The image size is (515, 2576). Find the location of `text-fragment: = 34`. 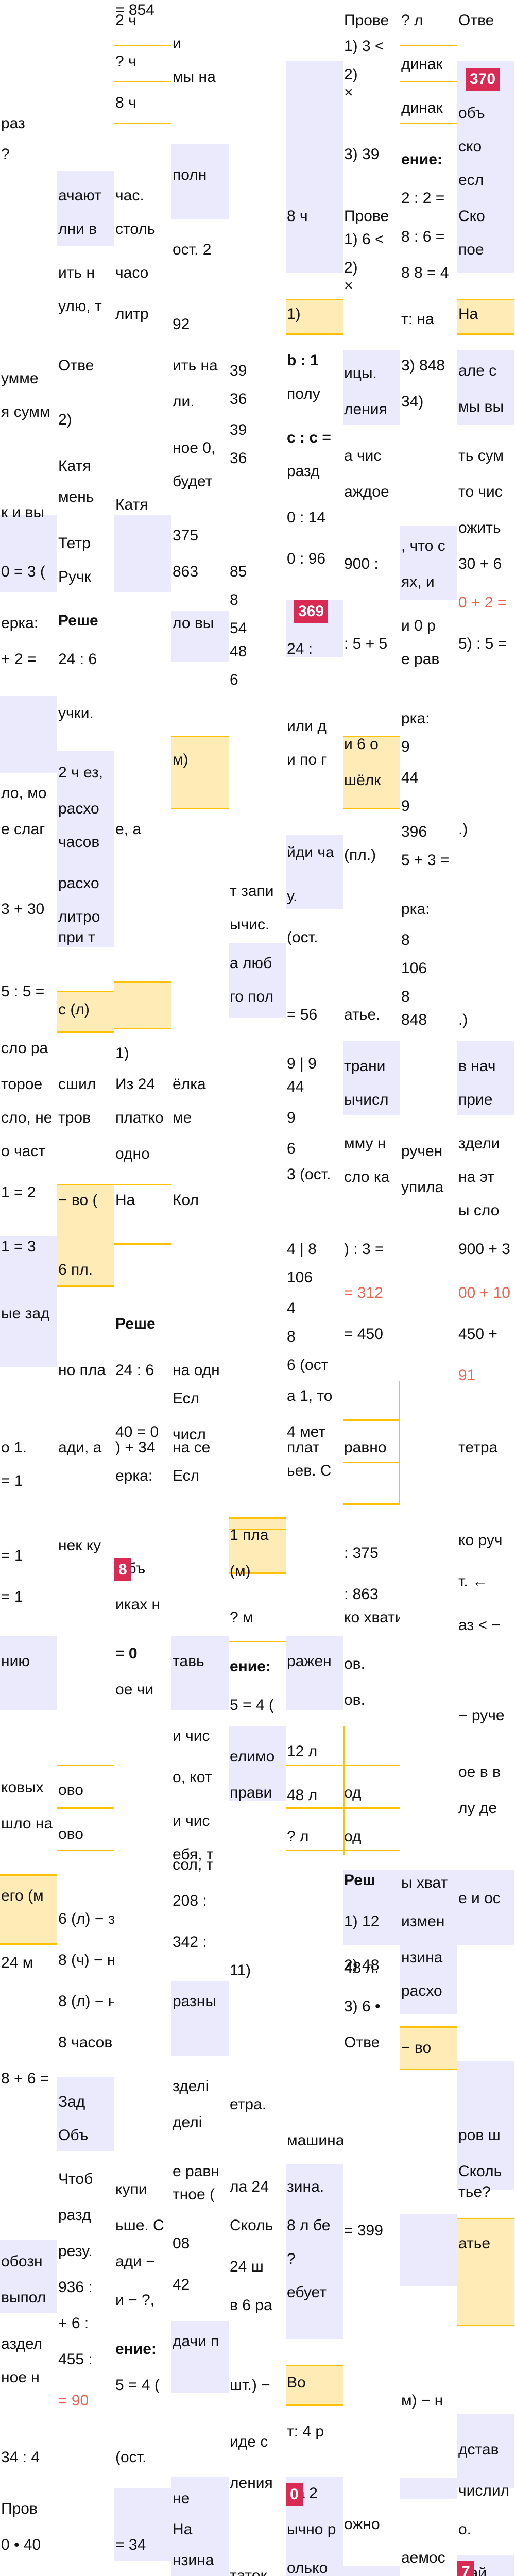

text-fragment: = 34 is located at coordinates (130, 2544).